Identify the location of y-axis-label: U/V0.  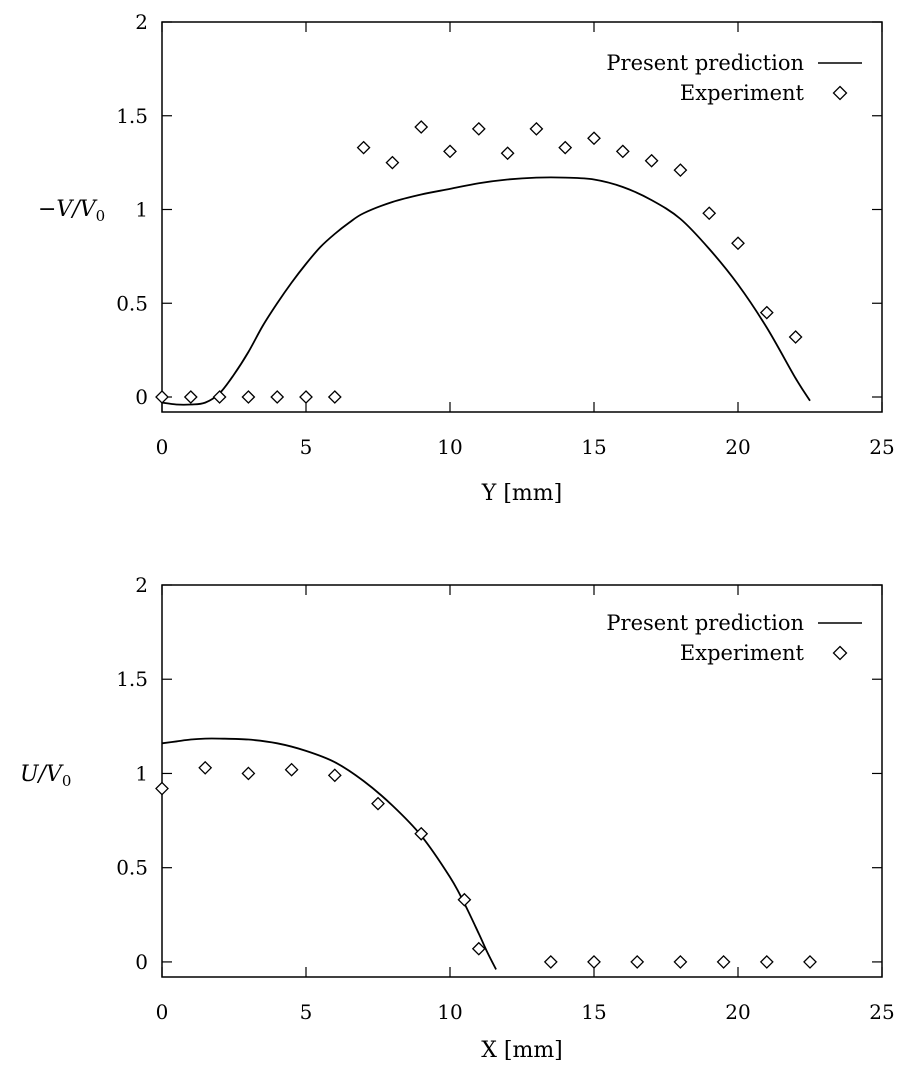
(45, 776).